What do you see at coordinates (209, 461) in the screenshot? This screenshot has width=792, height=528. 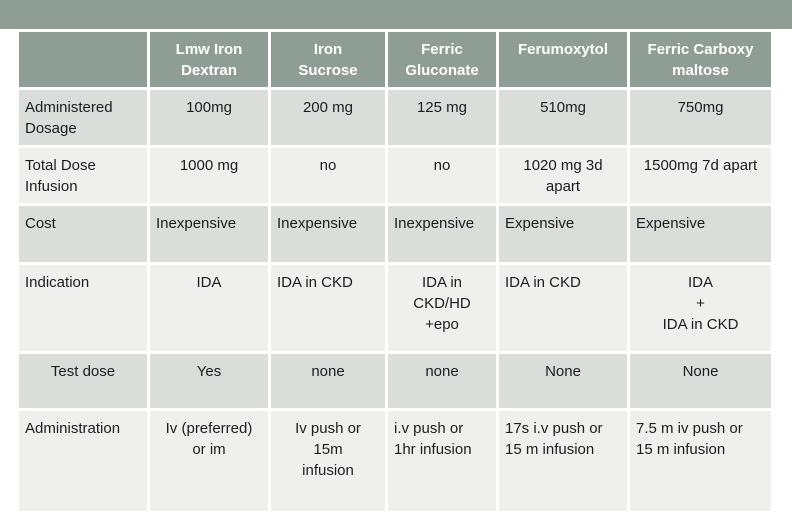 I see `table-cell: Iv (preferred) or im` at bounding box center [209, 461].